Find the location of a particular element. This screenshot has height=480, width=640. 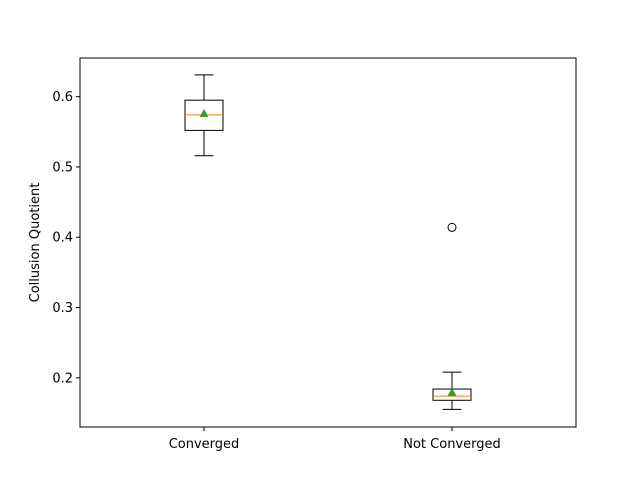

y-tick-label: 0.3 is located at coordinates (62, 308).